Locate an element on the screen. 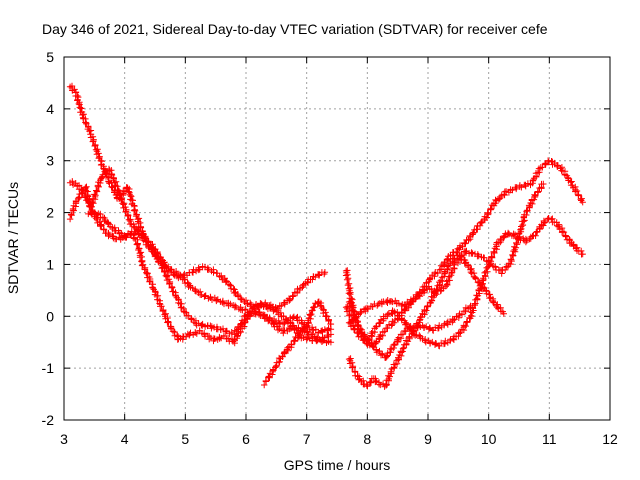 This screenshot has height=480, width=640. y-tick-label: 3 is located at coordinates (50, 161).